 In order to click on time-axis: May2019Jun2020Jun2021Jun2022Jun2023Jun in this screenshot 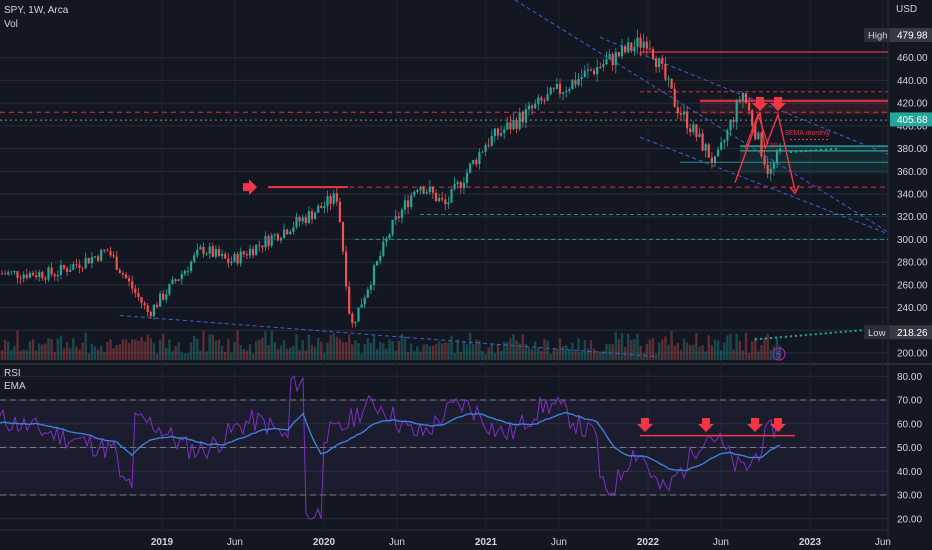, I will do `click(521, 542)`.